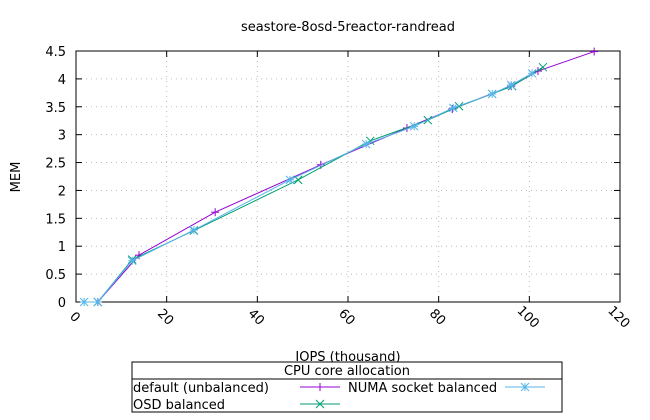 The image size is (650, 420). What do you see at coordinates (201, 388) in the screenshot?
I see `legend-label-default: default (unbalanced)` at bounding box center [201, 388].